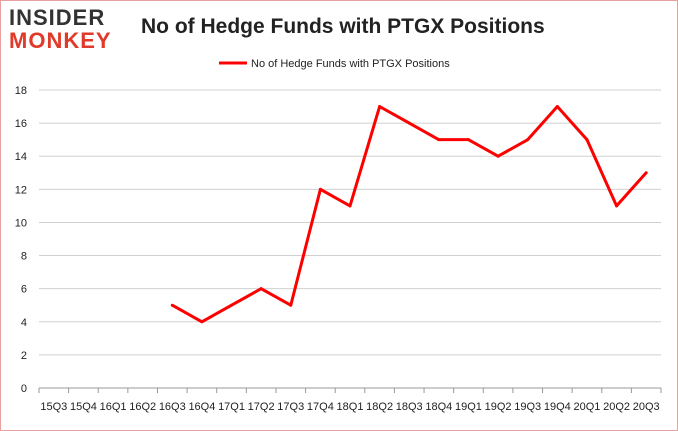 Image resolution: width=678 pixels, height=431 pixels. Describe the element at coordinates (21, 124) in the screenshot. I see `y-tick-label: 16` at that location.